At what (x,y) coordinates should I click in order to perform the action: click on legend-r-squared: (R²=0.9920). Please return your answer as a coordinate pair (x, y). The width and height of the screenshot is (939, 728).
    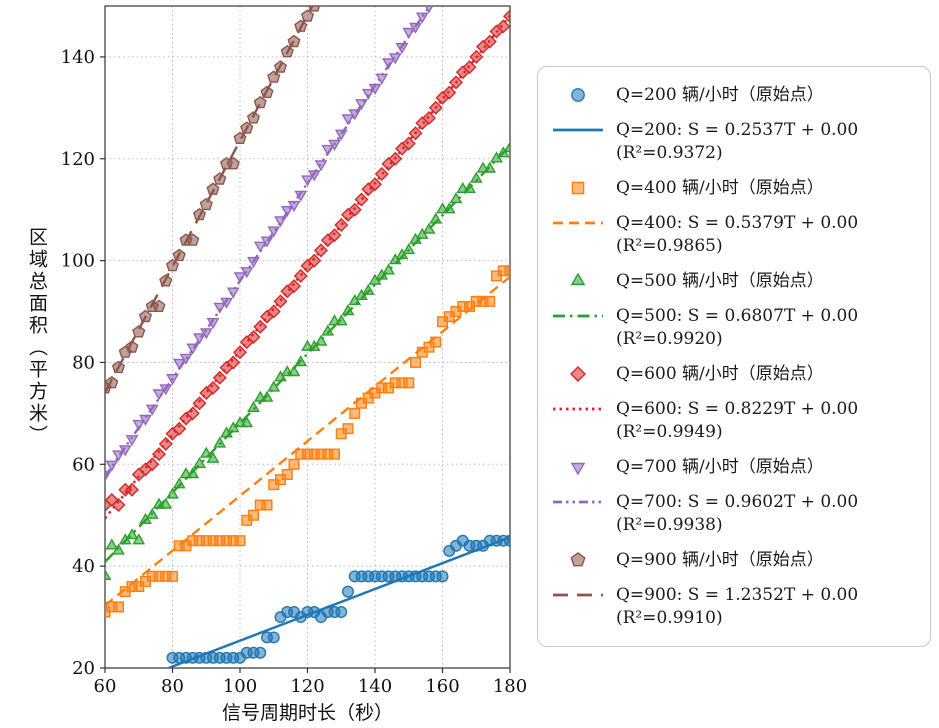
    Looking at the image, I should click on (669, 339).